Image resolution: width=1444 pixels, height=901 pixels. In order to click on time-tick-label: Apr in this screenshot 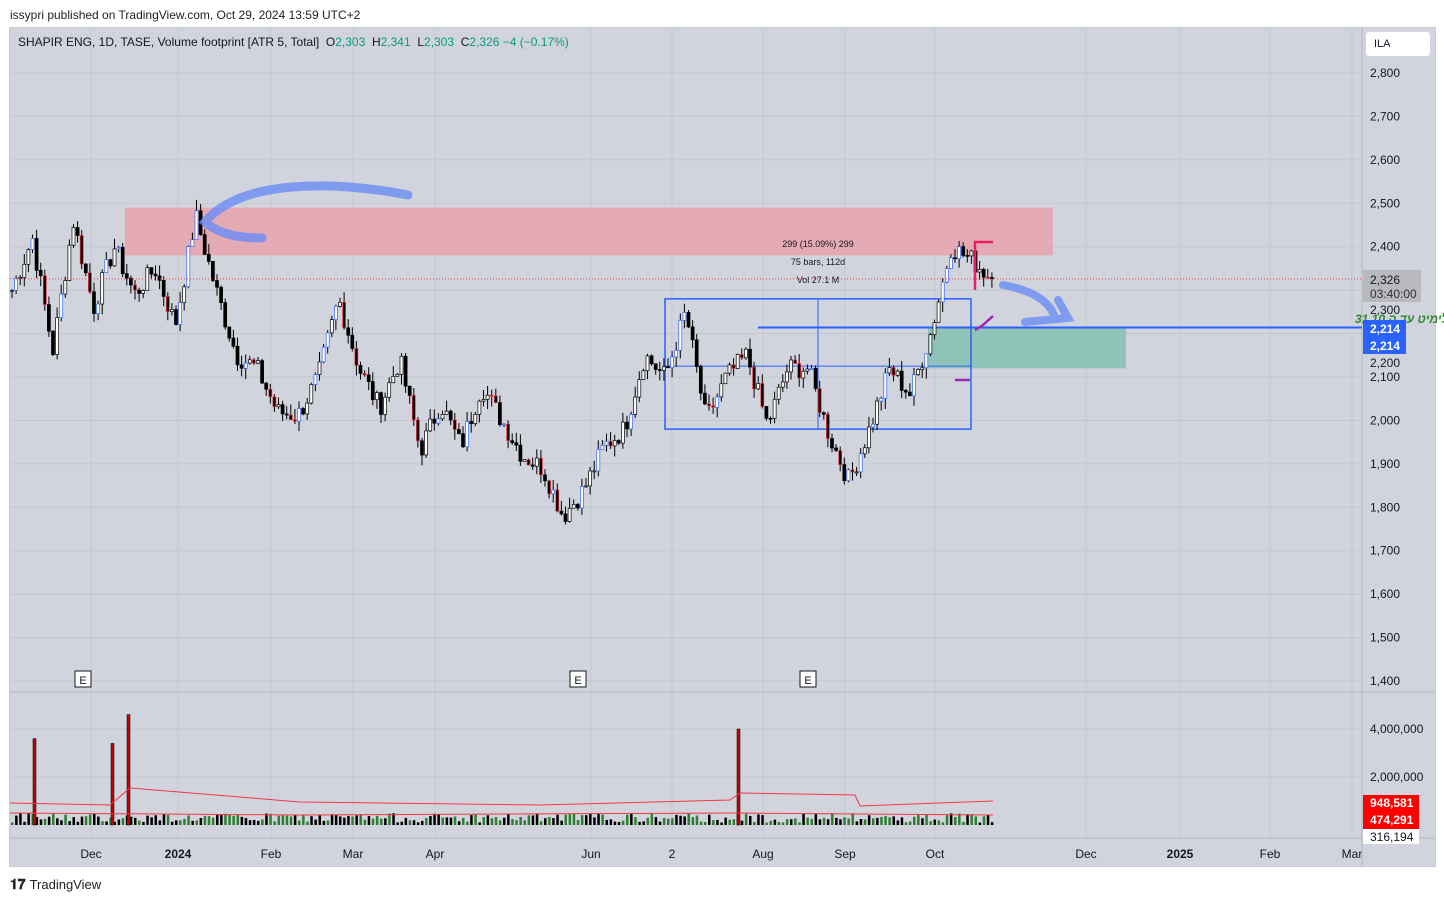, I will do `click(435, 854)`.